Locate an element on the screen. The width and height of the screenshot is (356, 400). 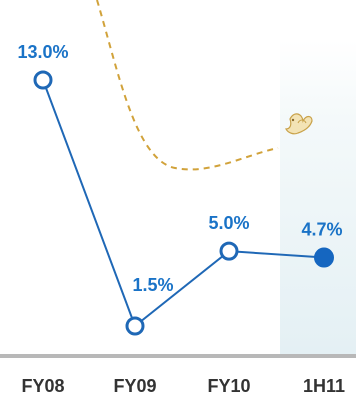
x-tick-label-1h11: 1H11 is located at coordinates (324, 386).